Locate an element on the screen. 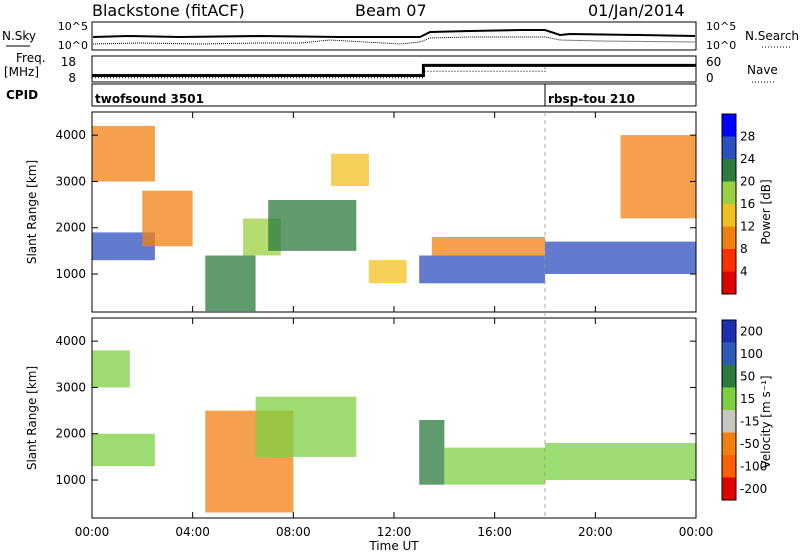  freq-series-line is located at coordinates (394, 70).